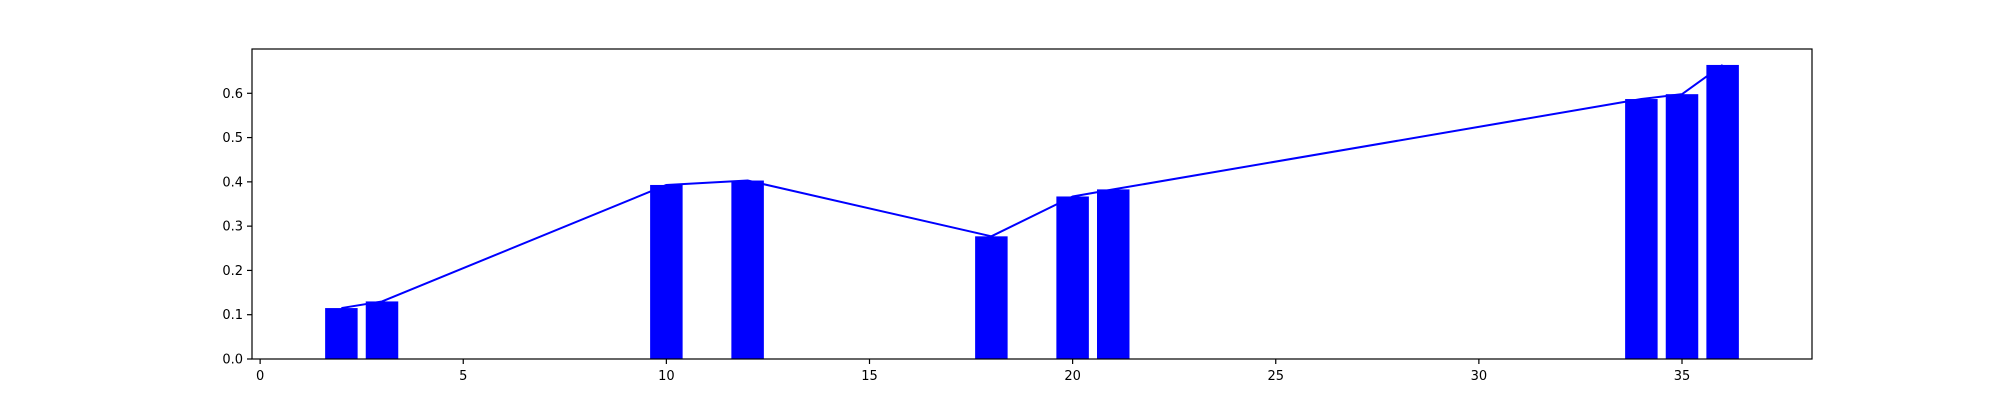 This screenshot has width=2000, height=400. What do you see at coordinates (232, 315) in the screenshot?
I see `y-tick-label-1: 0.1` at bounding box center [232, 315].